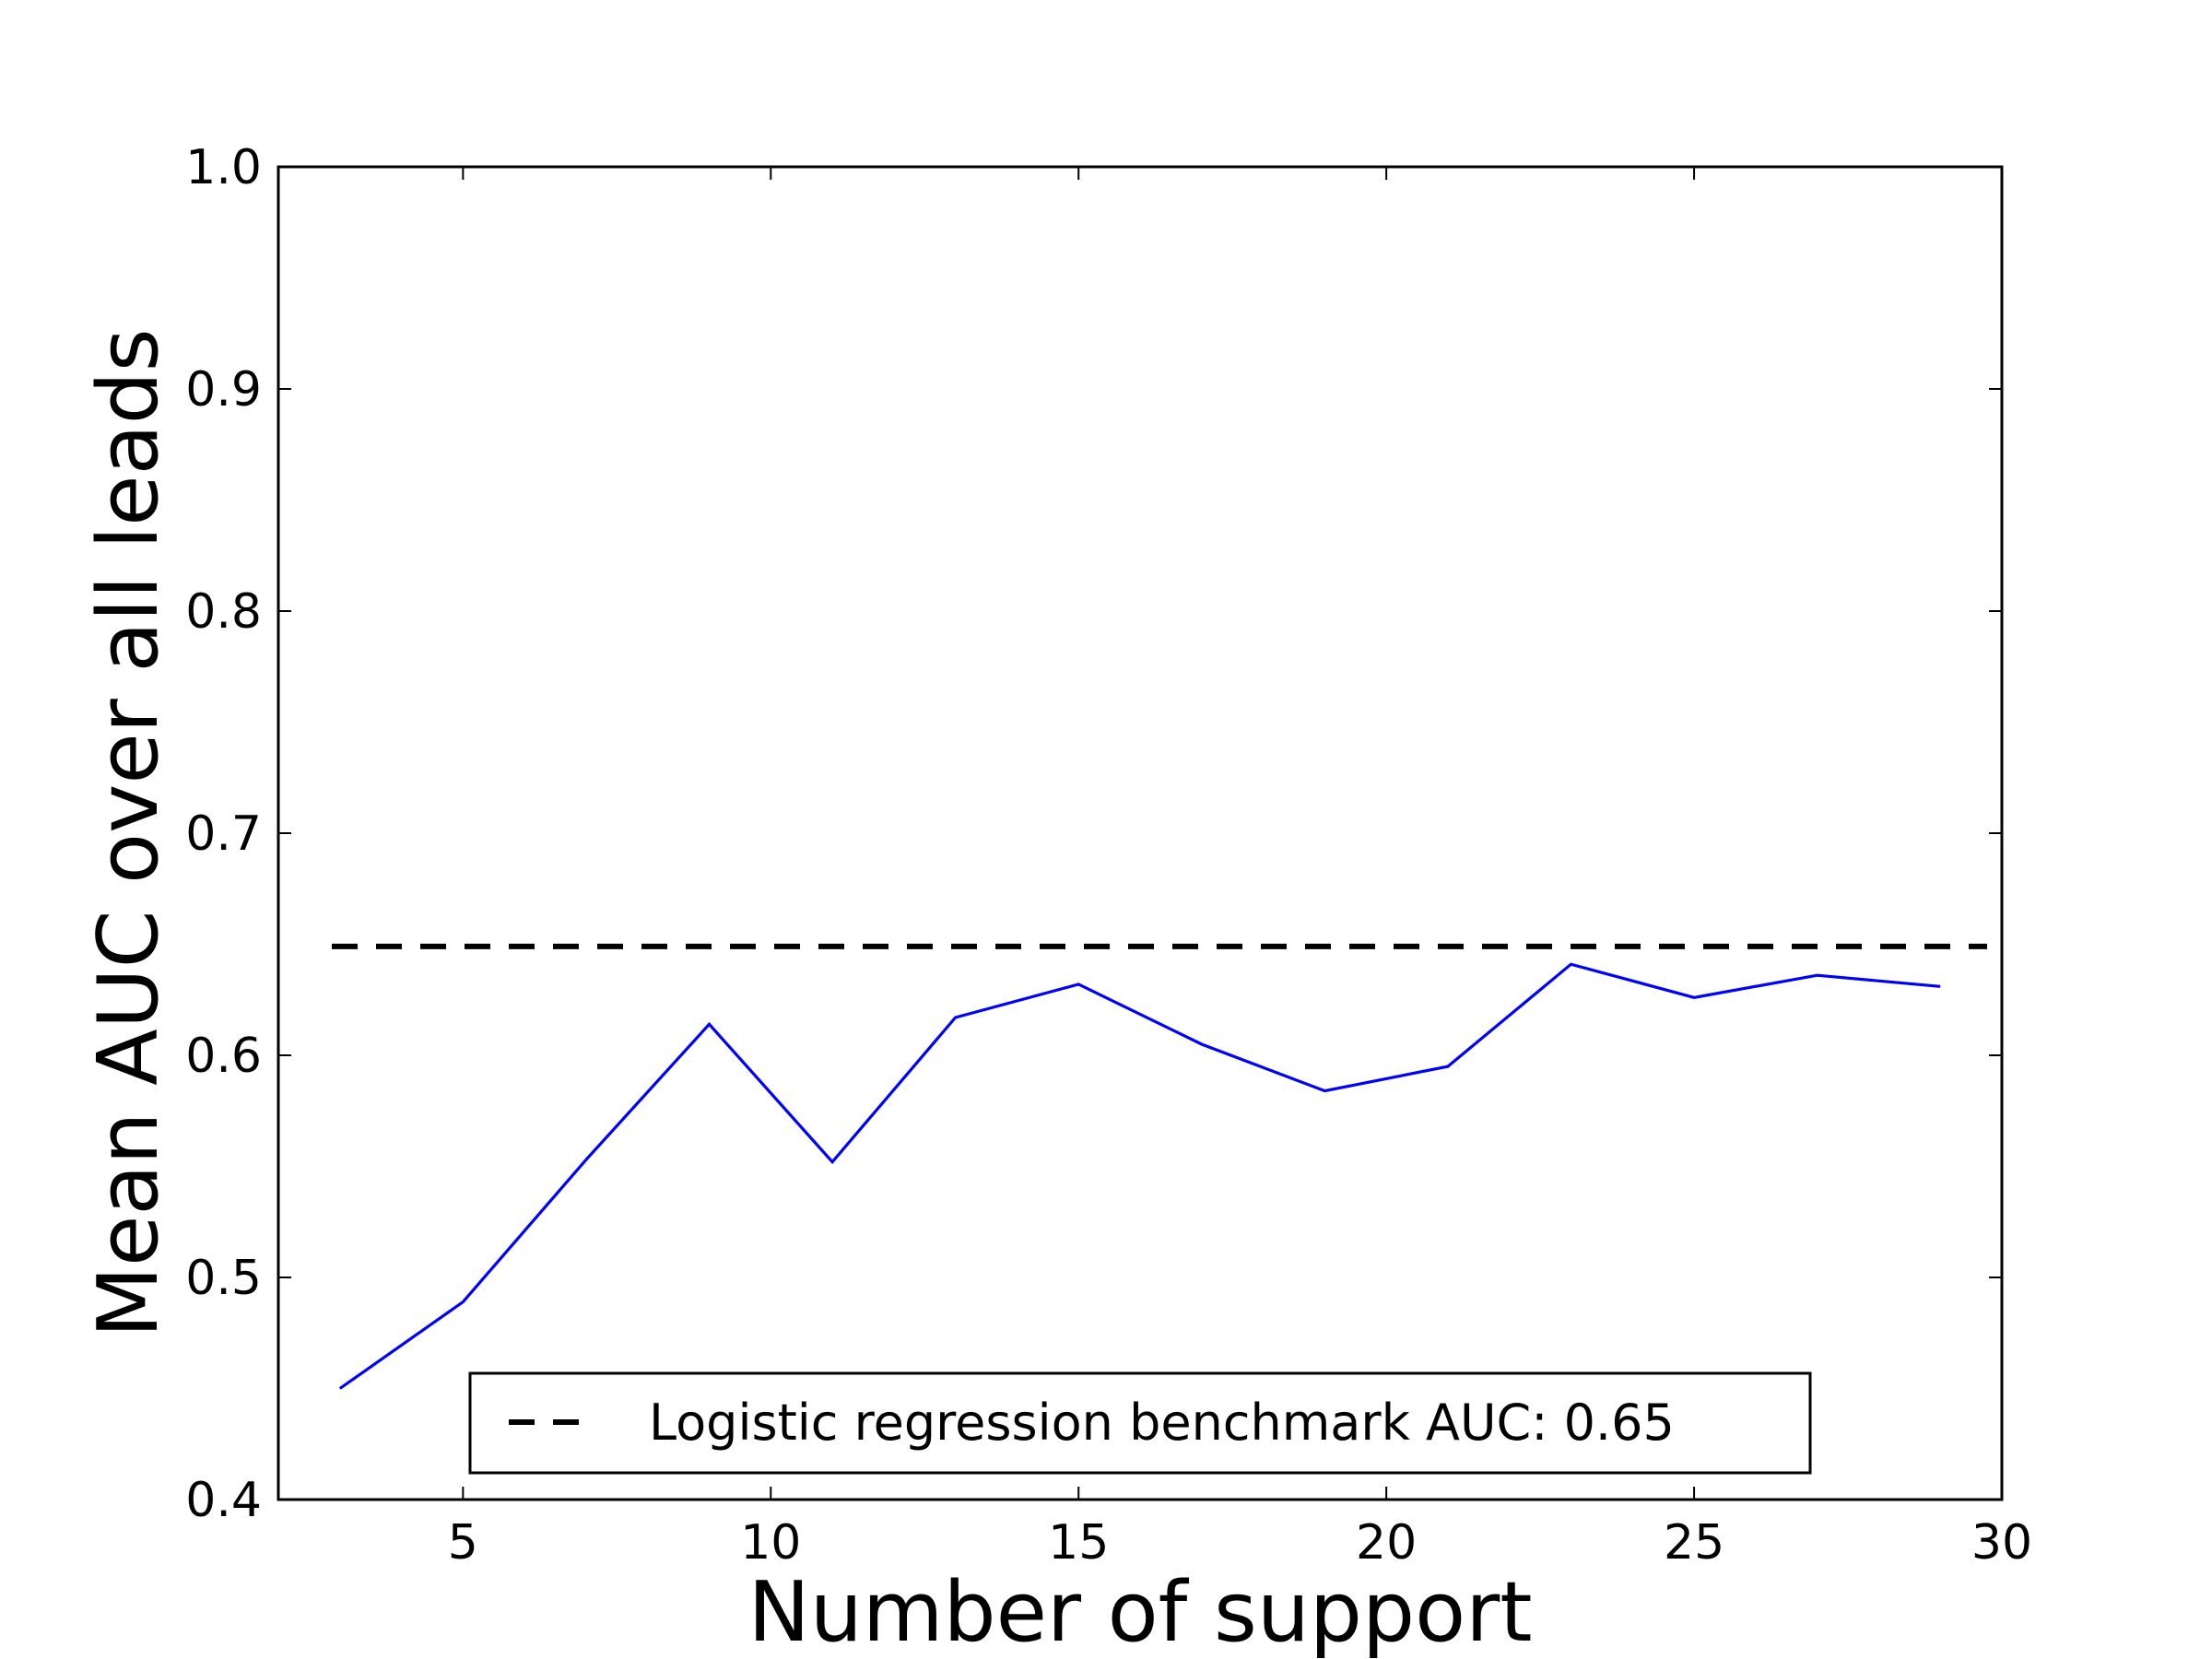 This screenshot has width=2212, height=1659. I want to click on y-tick-label: 1.0, so click(223, 167).